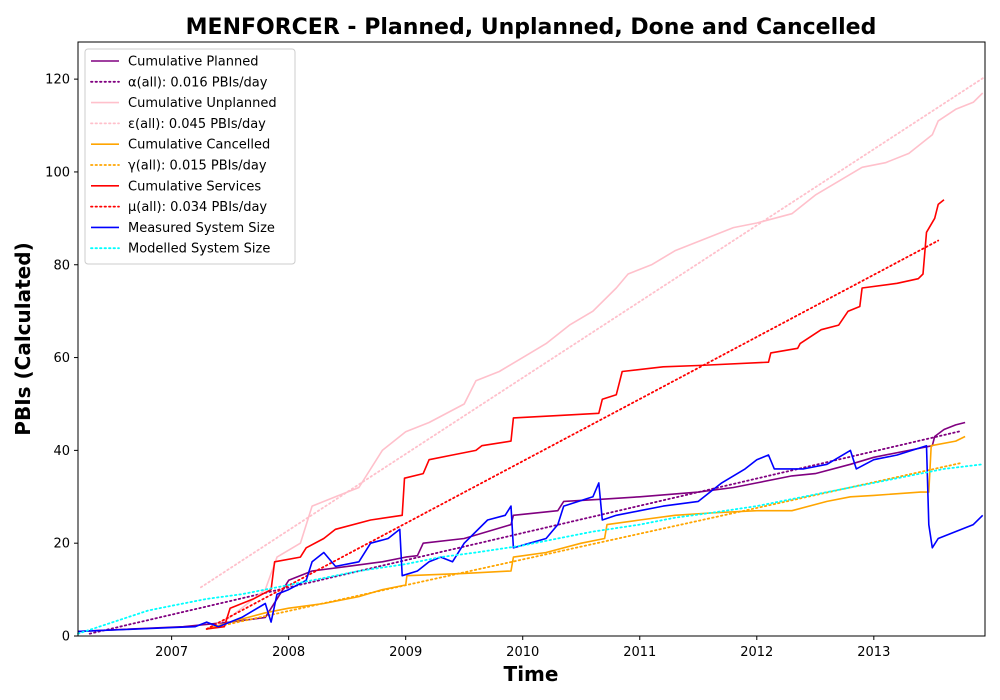 The image size is (1000, 700). What do you see at coordinates (522, 652) in the screenshot?
I see `x-tick-label: 2010` at bounding box center [522, 652].